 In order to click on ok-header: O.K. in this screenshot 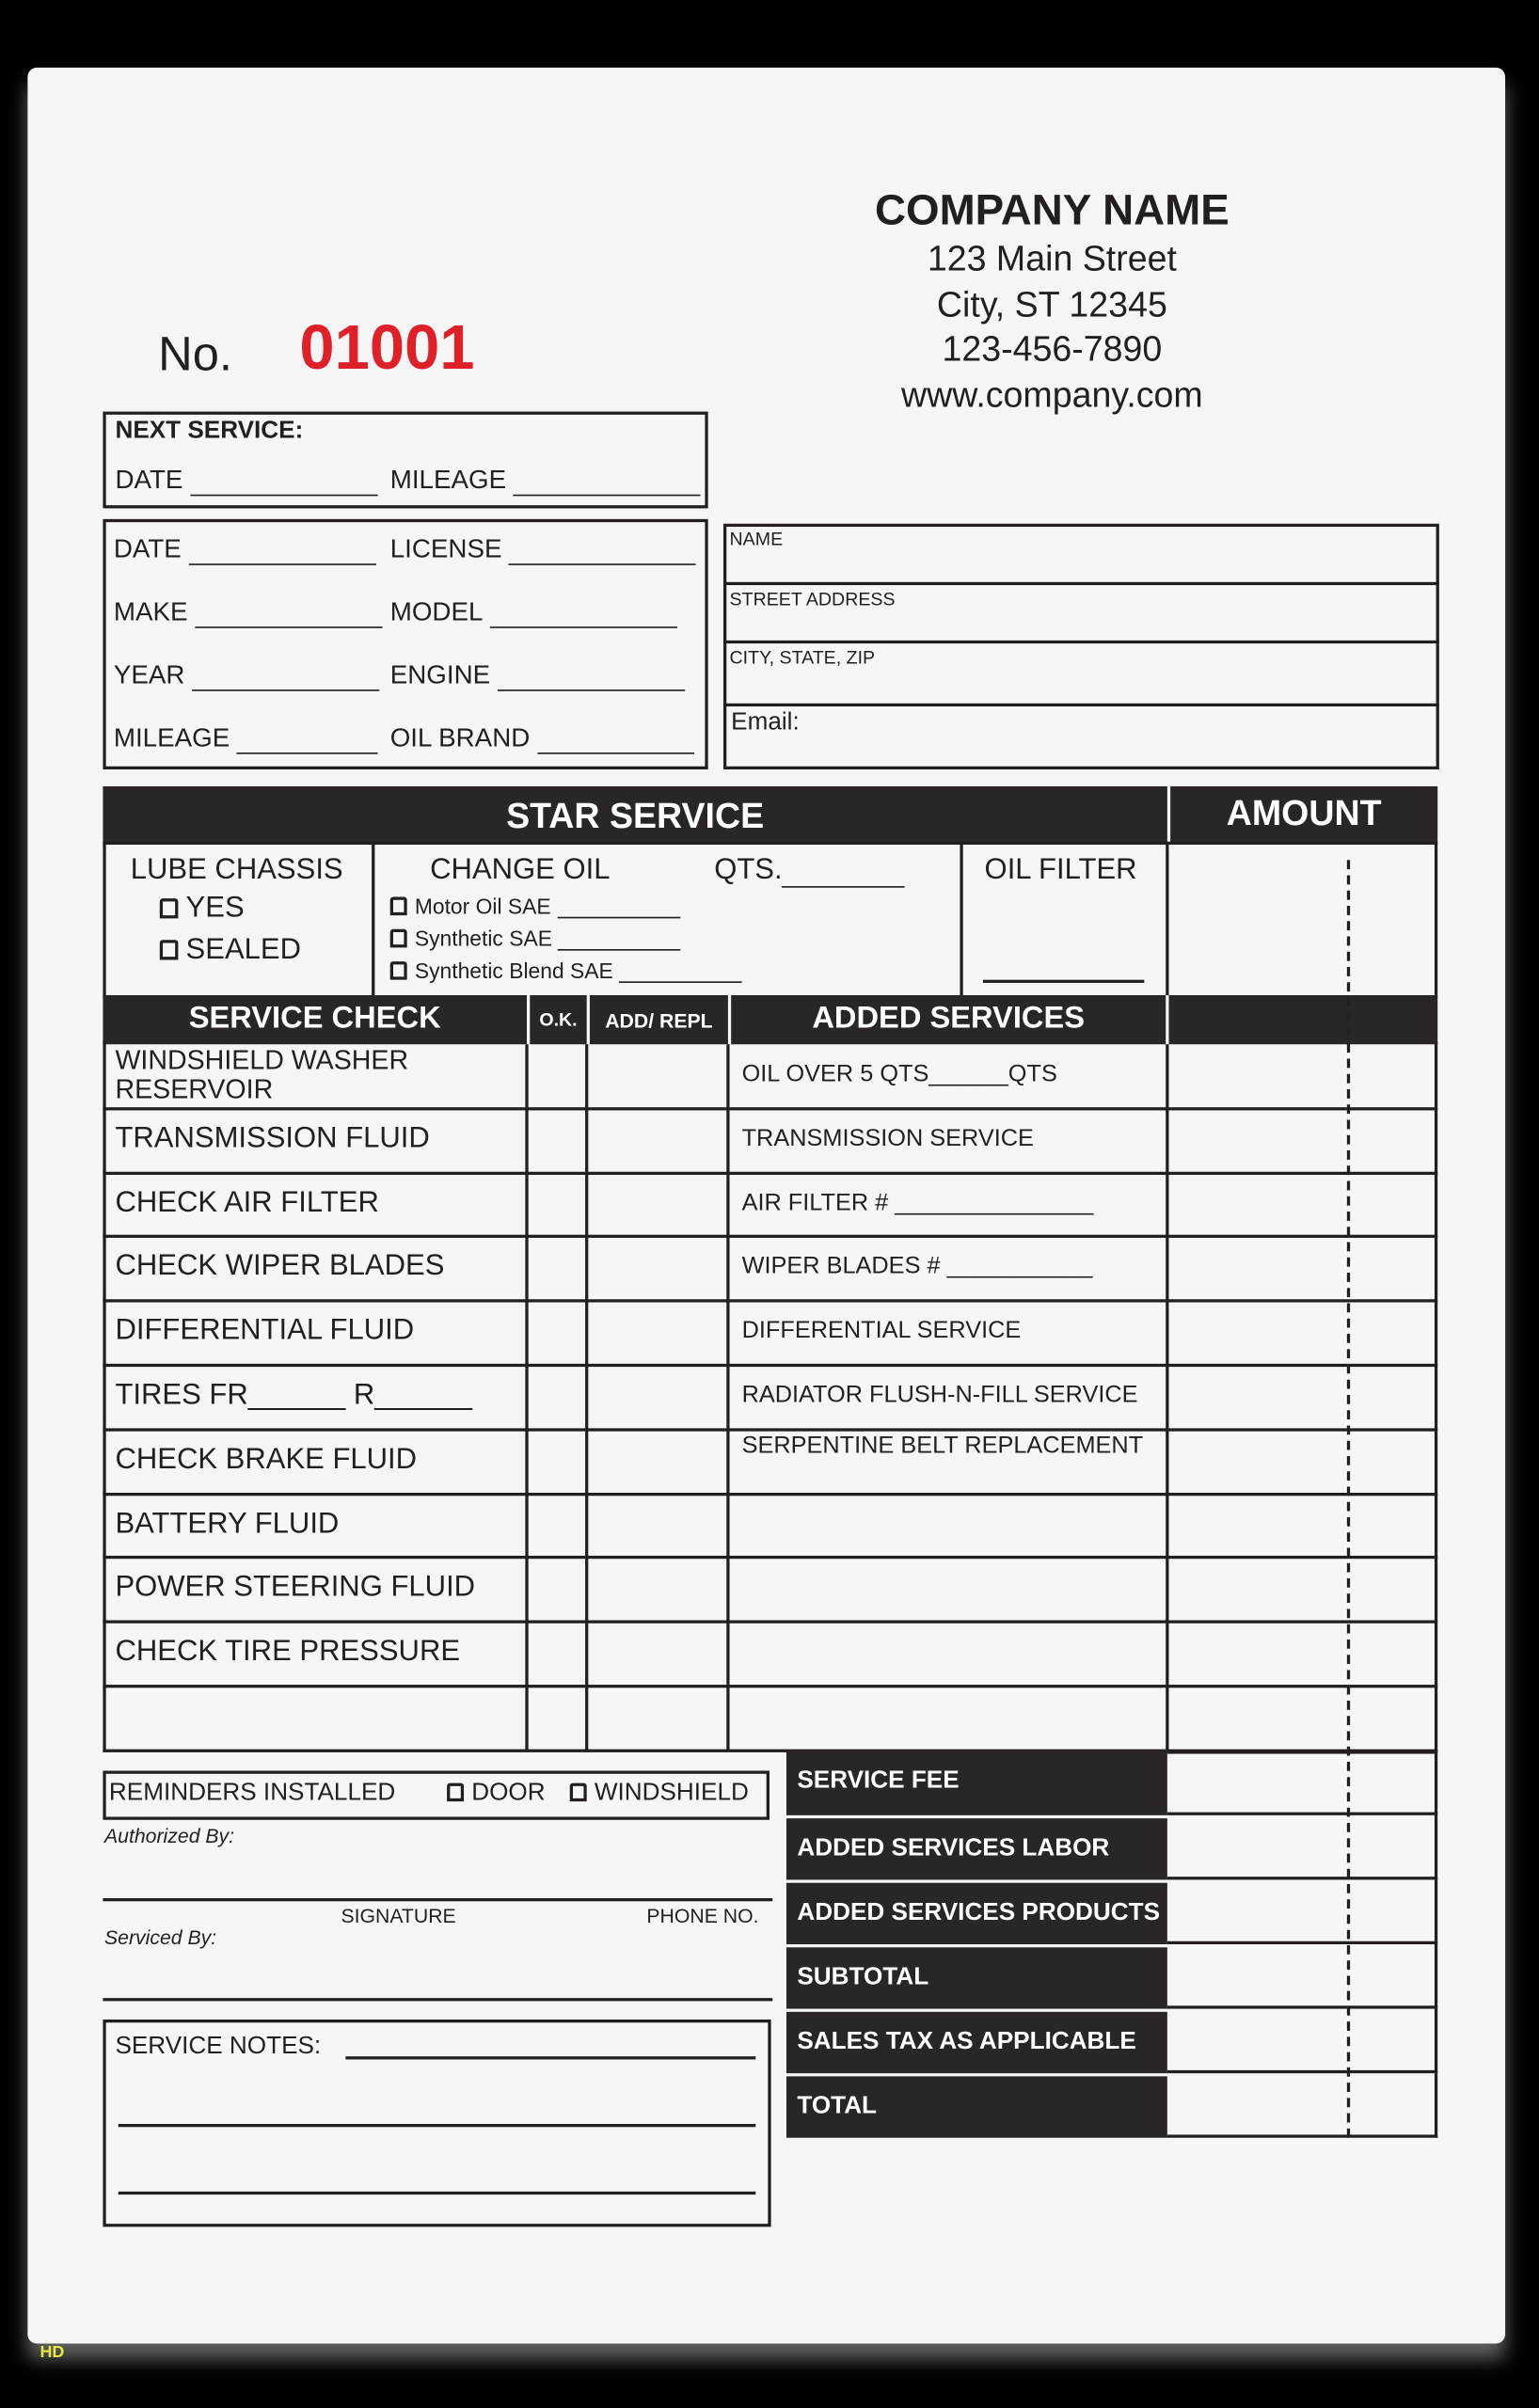, I will do `click(558, 1020)`.